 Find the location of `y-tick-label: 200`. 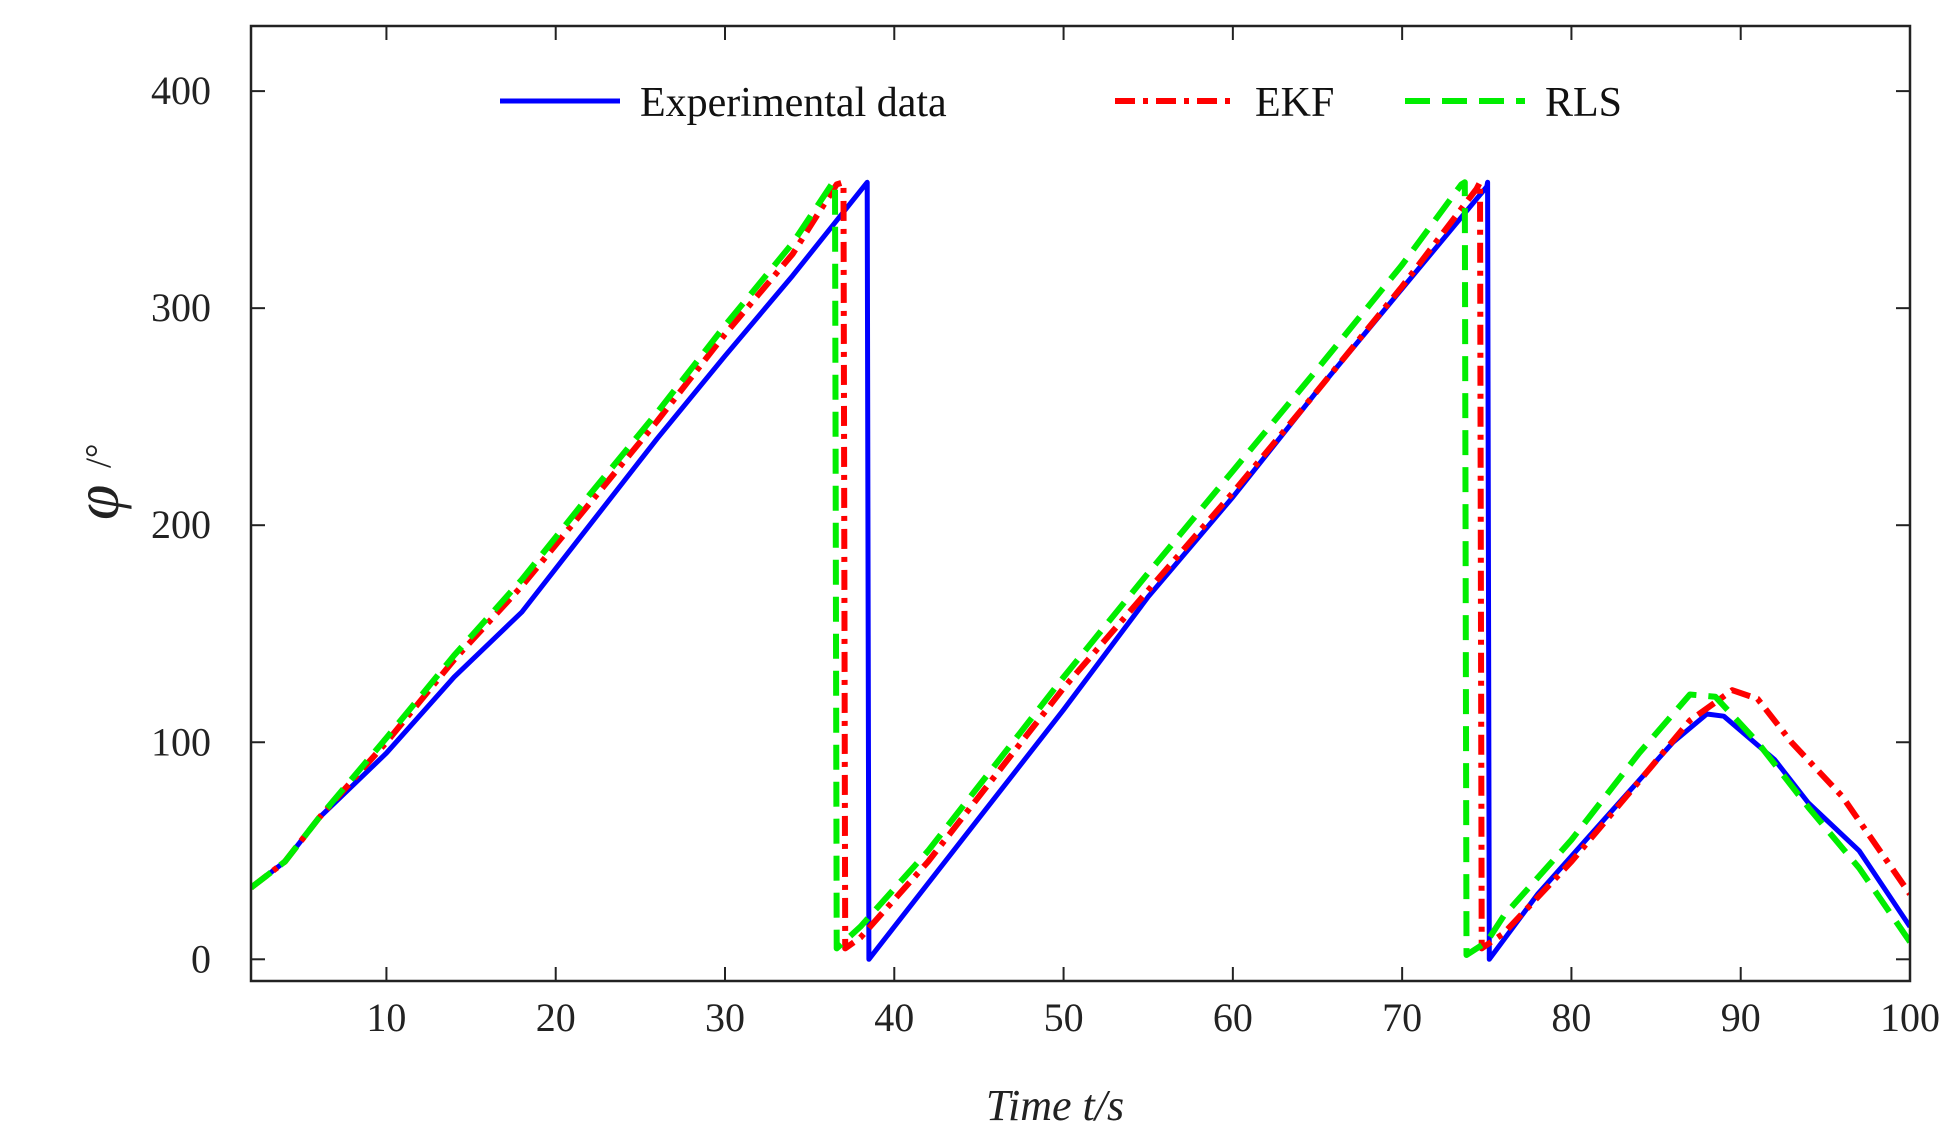

y-tick-label: 200 is located at coordinates (181, 524).